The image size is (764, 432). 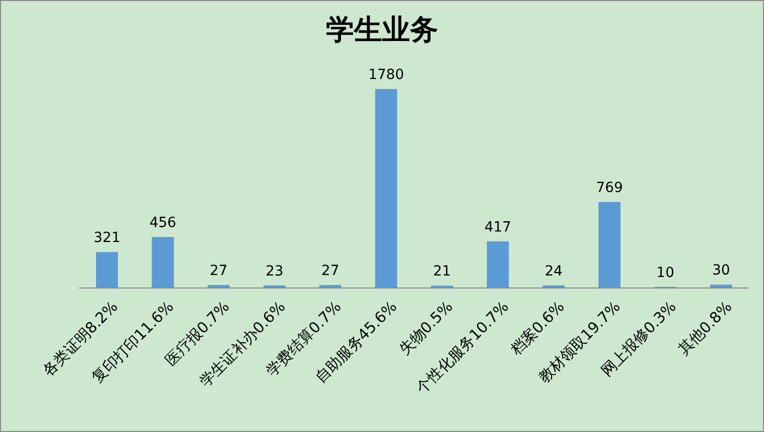 What do you see at coordinates (386, 75) in the screenshot?
I see `data-label: 1780` at bounding box center [386, 75].